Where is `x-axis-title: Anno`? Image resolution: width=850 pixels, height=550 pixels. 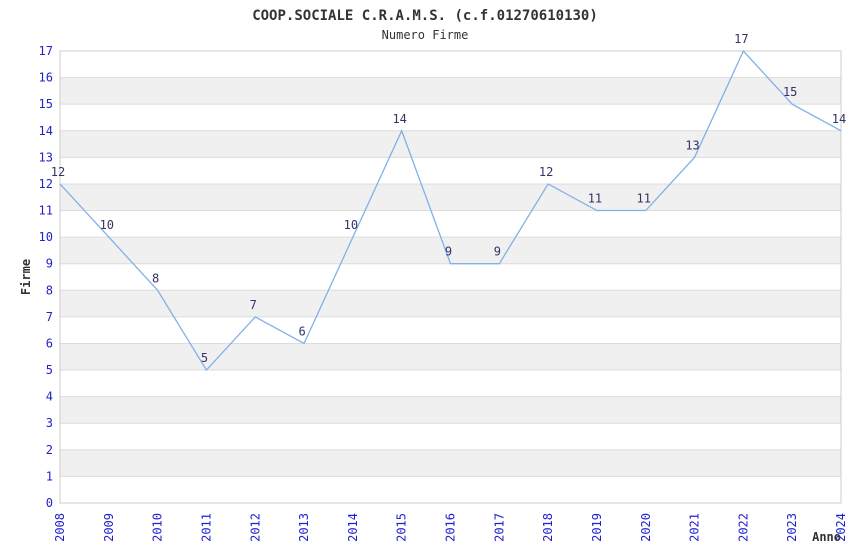
x-axis-title: Anno is located at coordinates (826, 537).